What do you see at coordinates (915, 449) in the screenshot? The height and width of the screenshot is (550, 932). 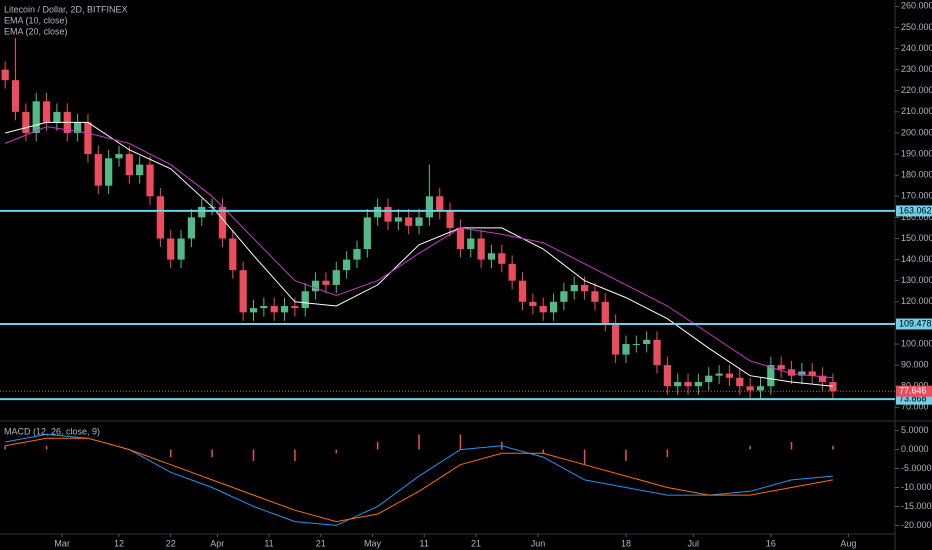 I see `y-tick-label: 0.0000` at bounding box center [915, 449].